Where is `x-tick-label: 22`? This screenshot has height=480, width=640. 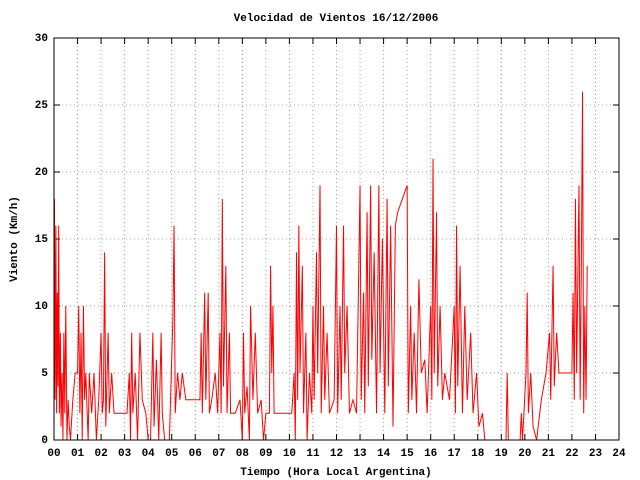 x-tick-label: 22 is located at coordinates (571, 454).